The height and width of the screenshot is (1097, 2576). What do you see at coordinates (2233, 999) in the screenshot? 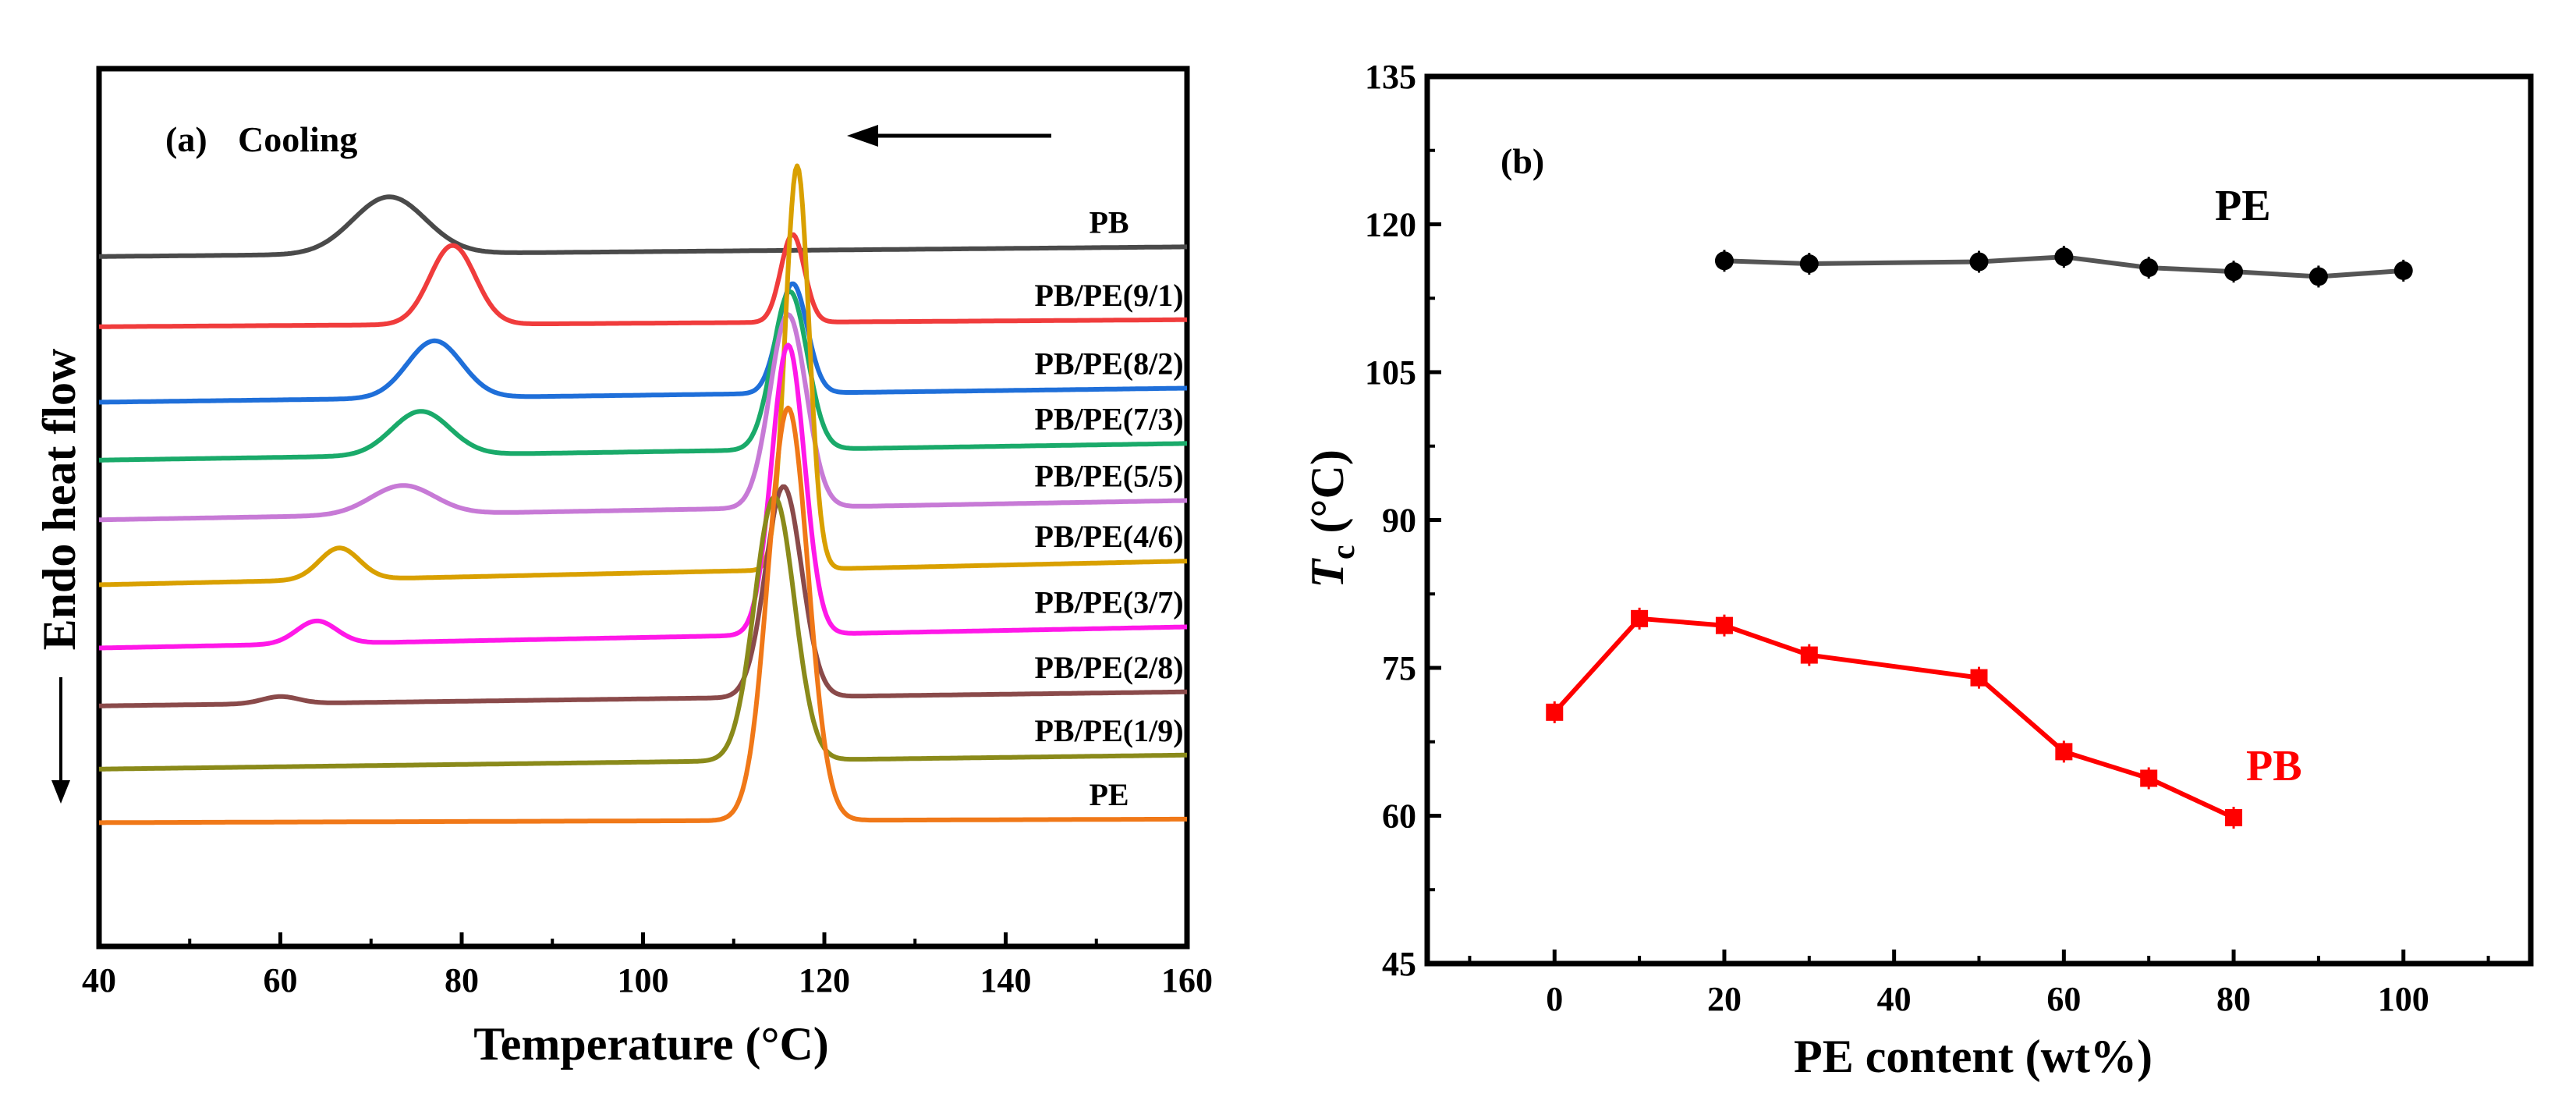
I see `panel-b-x-tick-label: 80` at bounding box center [2233, 999].